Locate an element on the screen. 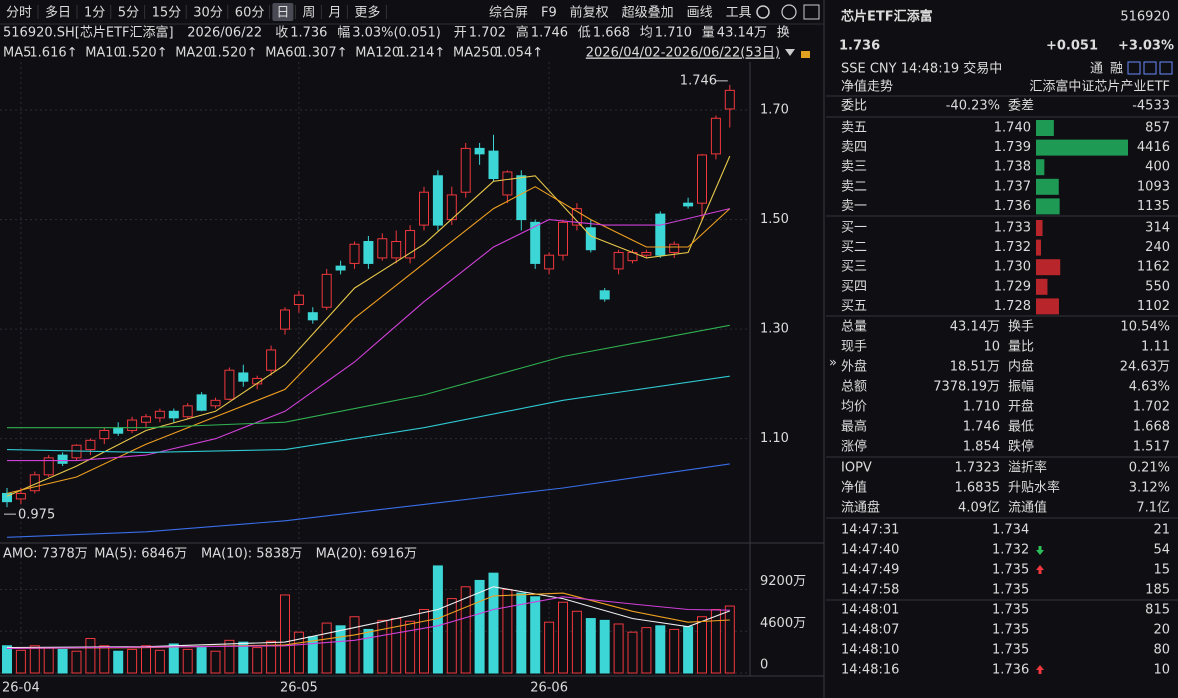 The width and height of the screenshot is (1178, 698). book-label: 买五 is located at coordinates (854, 306).